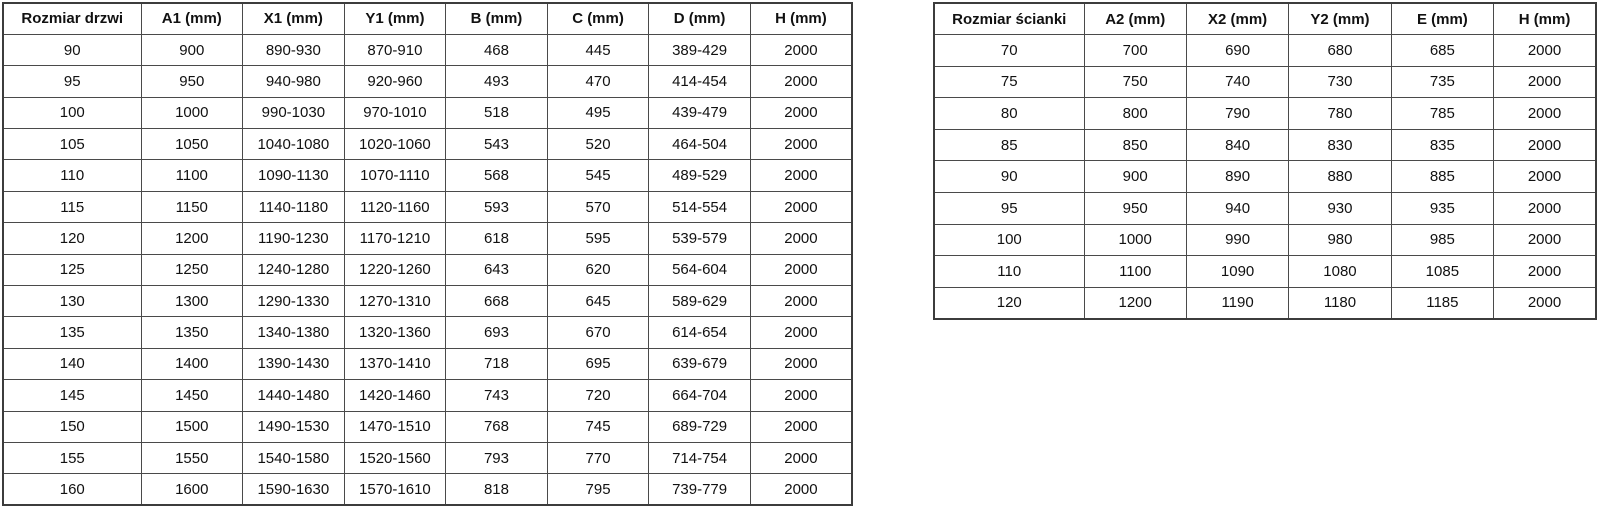  Describe the element at coordinates (699, 426) in the screenshot. I see `table-cell: 689-729` at that location.